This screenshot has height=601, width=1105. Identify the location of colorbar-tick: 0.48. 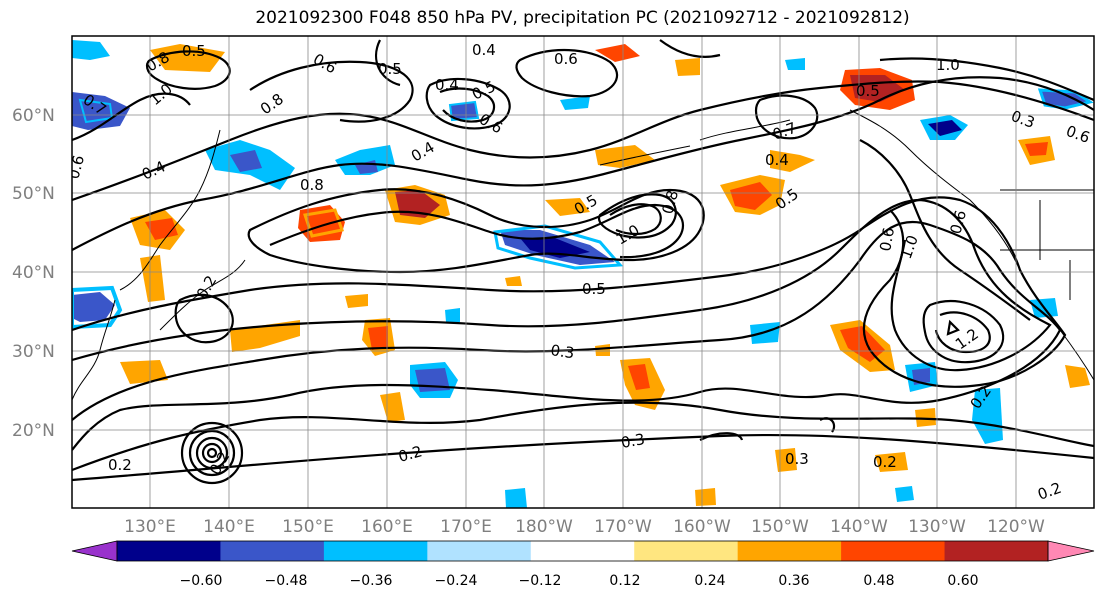
(878, 581).